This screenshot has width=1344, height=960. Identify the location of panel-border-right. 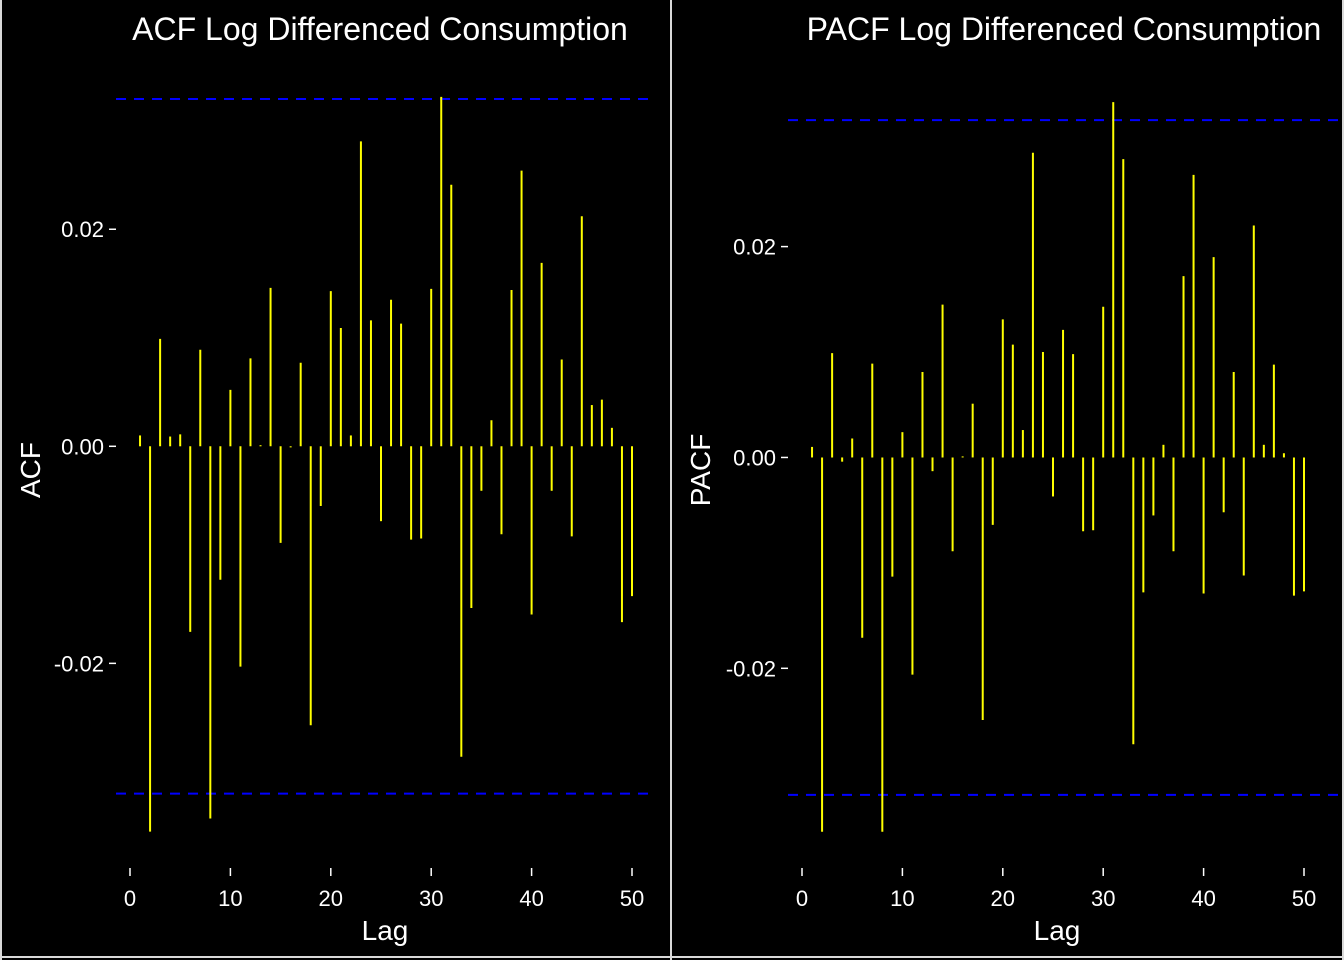
(1343, 480).